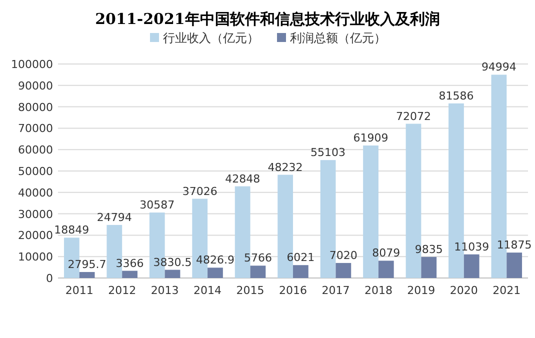 The image size is (535, 338). I want to click on x-tick-label: 2017, so click(336, 290).